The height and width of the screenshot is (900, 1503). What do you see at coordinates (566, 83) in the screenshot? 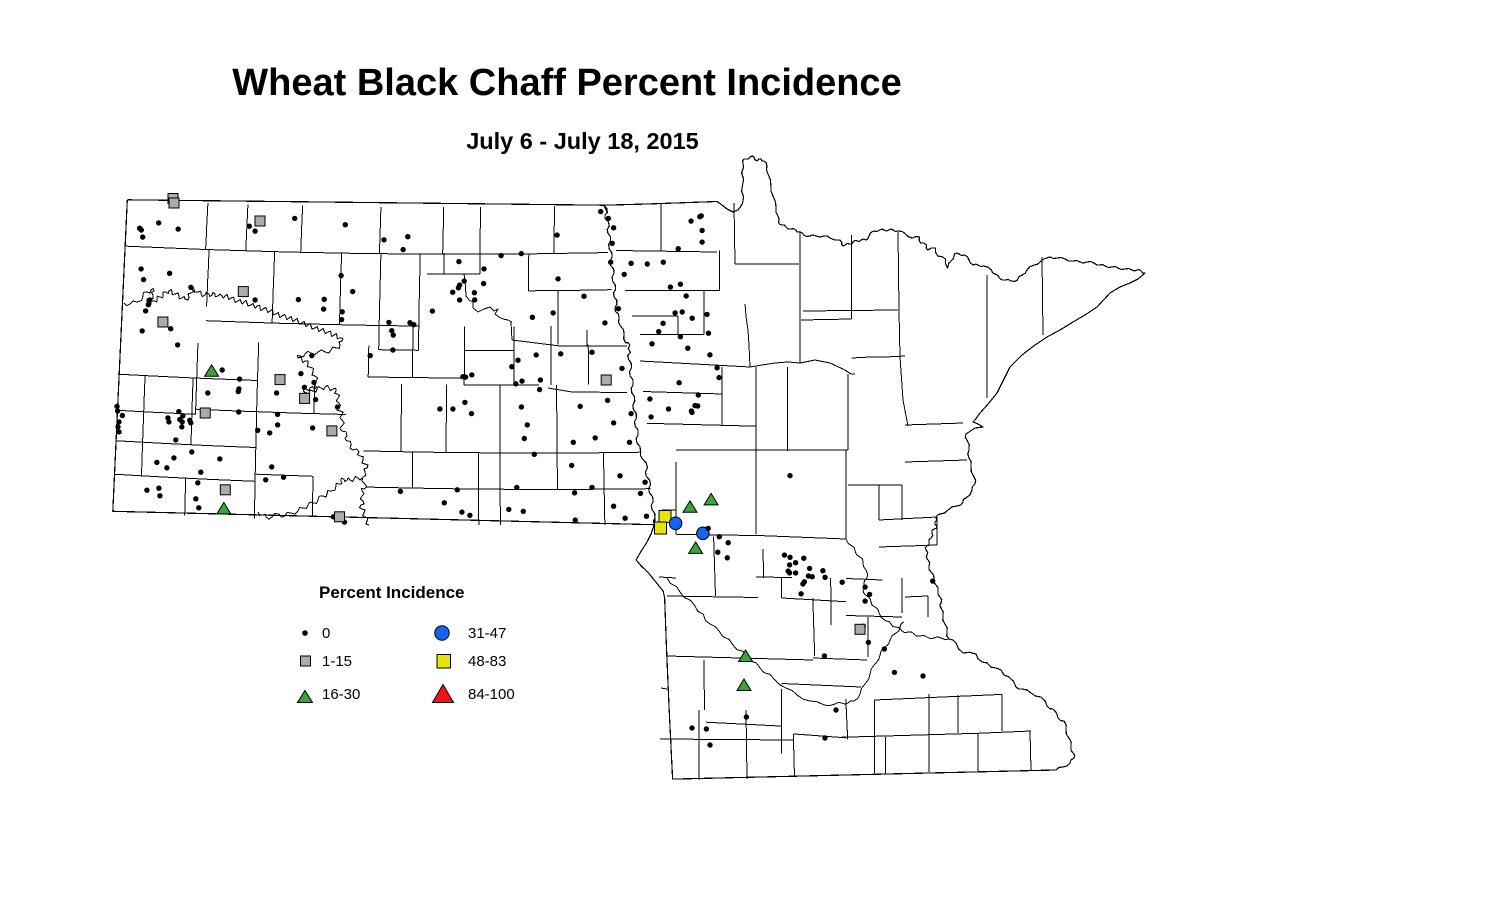
I see `svg-text:Wheat Black Chaff Percent Inci: Wheat Black Chaff Percent Incidence` at bounding box center [566, 83].